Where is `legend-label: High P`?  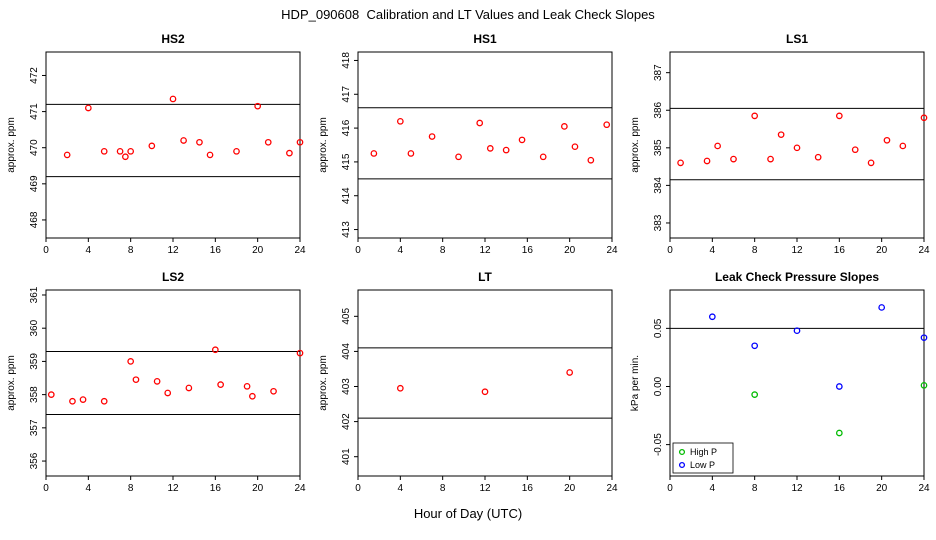
legend-label: High P is located at coordinates (703, 452).